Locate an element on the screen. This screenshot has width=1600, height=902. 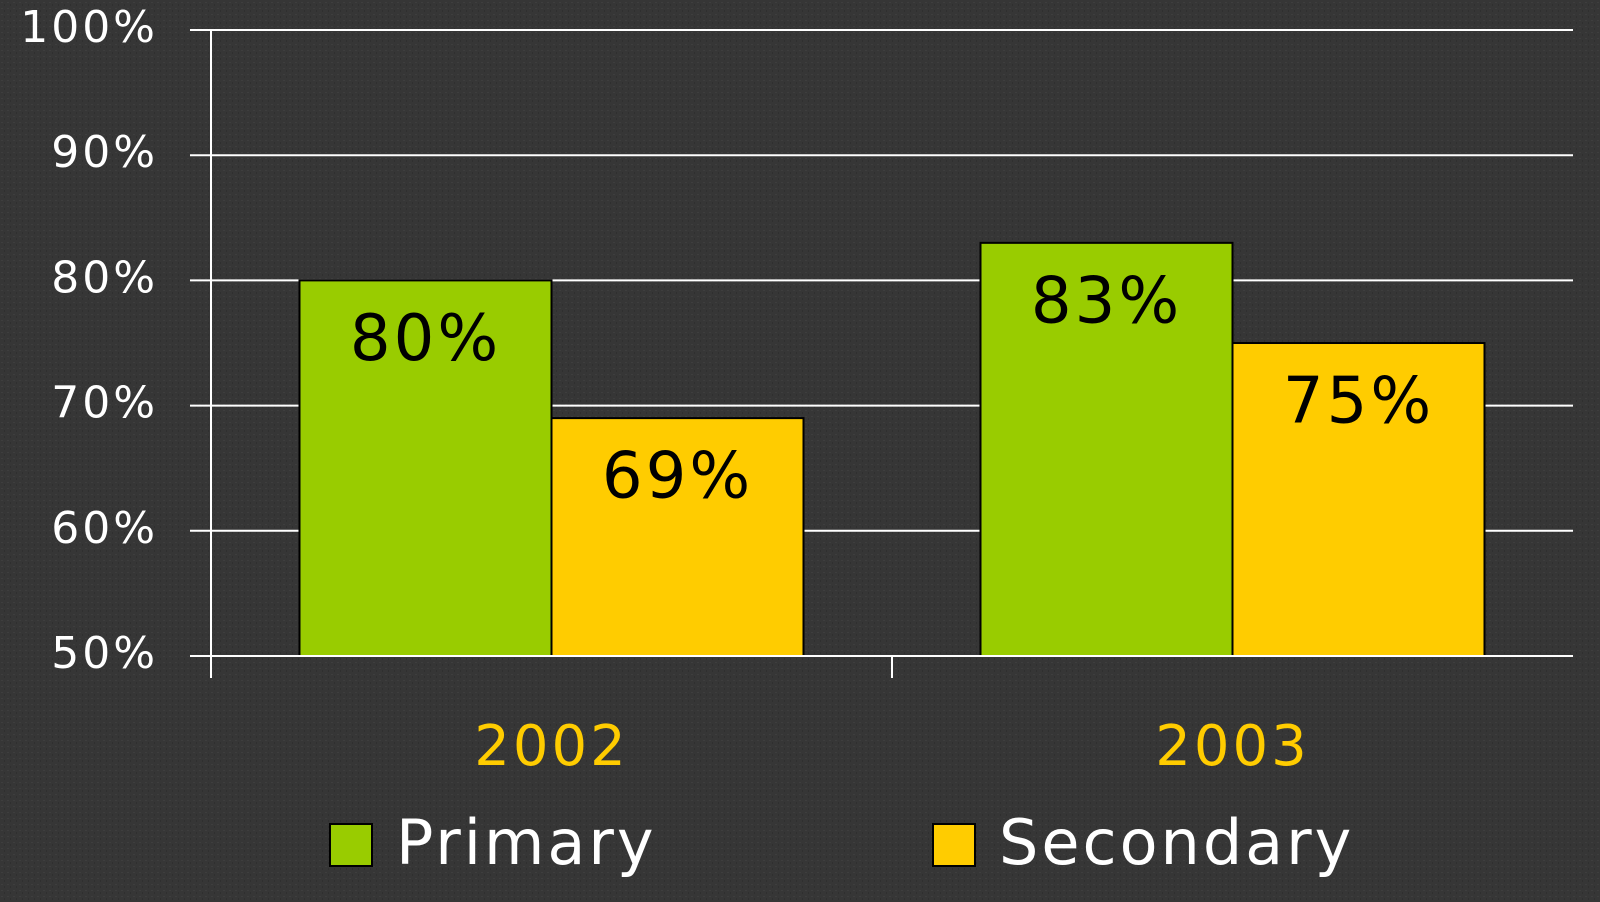
y-tick-label: 50% is located at coordinates (104, 653).